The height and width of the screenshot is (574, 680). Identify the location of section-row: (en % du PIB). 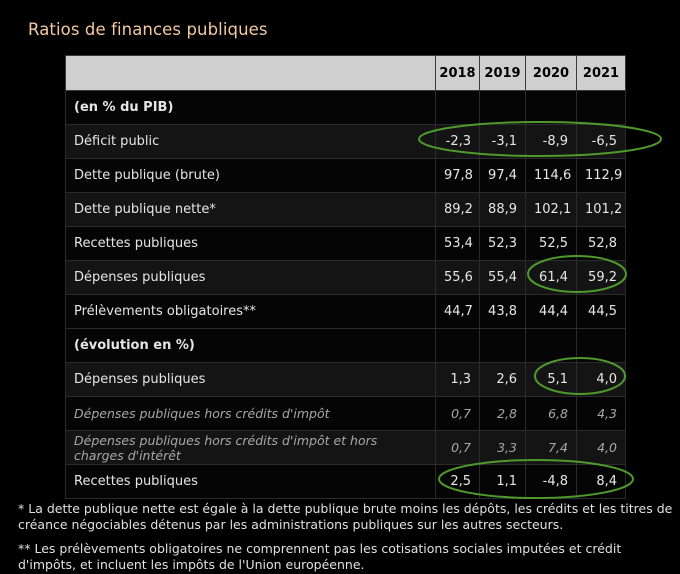
(345, 107).